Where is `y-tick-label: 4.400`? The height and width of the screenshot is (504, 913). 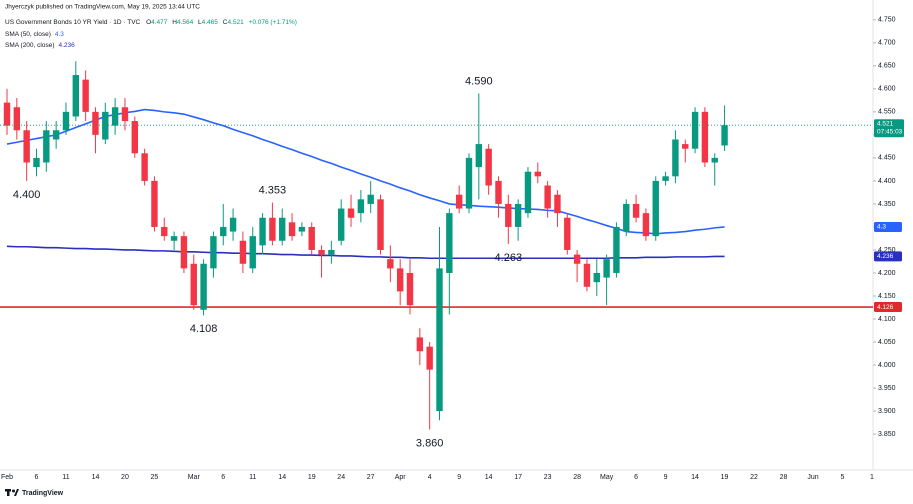
y-tick-label: 4.400 is located at coordinates (887, 181).